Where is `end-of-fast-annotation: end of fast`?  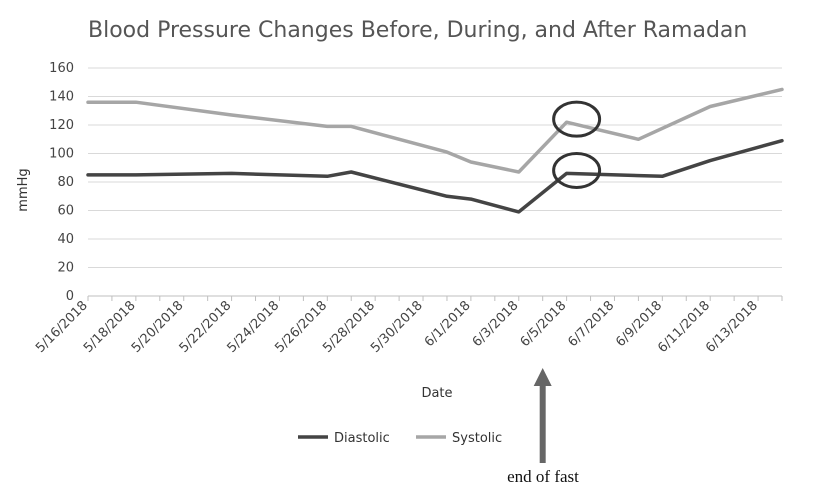
end-of-fast-annotation: end of fast is located at coordinates (543, 476).